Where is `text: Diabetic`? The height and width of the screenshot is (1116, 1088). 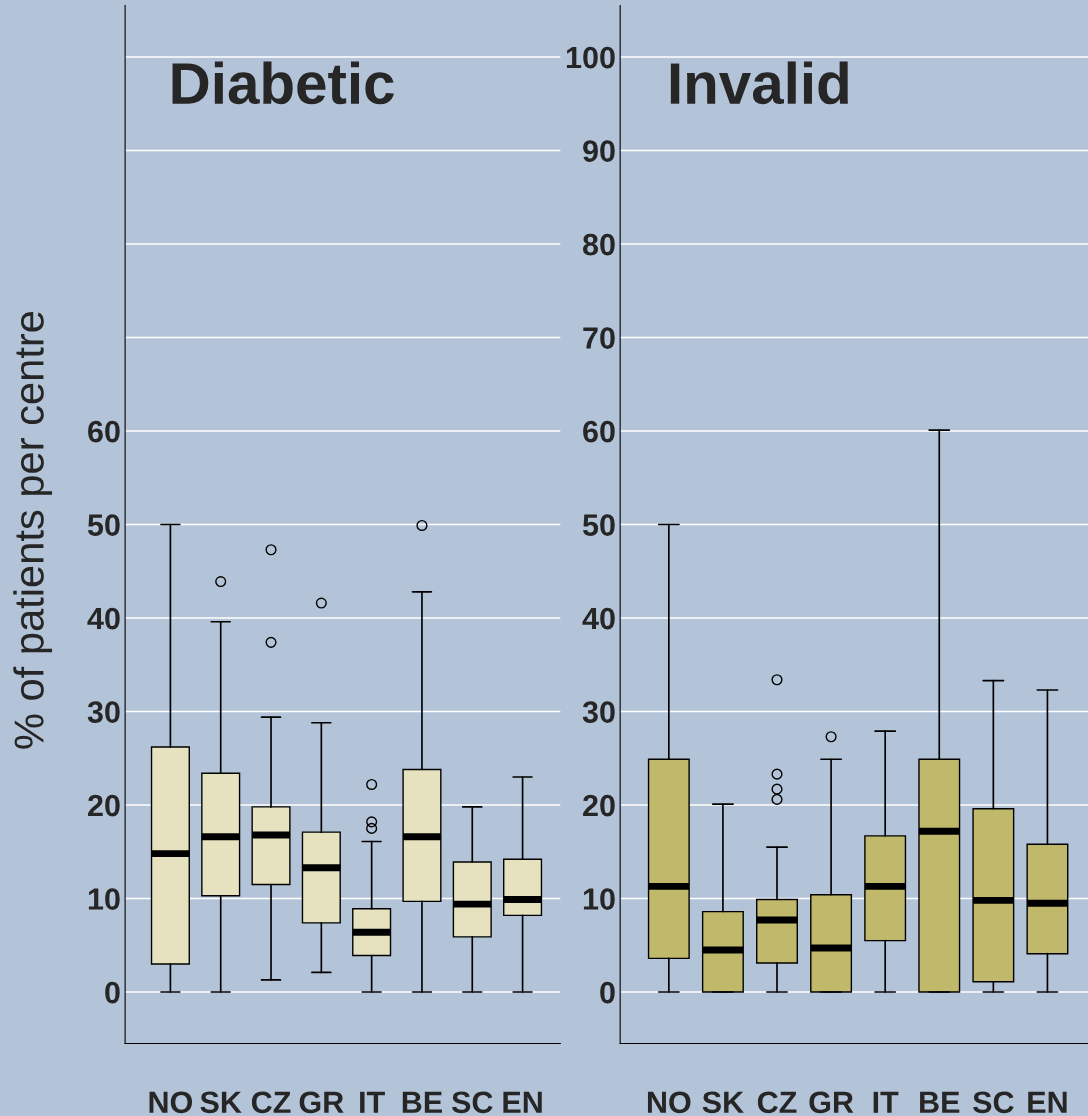
text: Diabetic is located at coordinates (283, 83).